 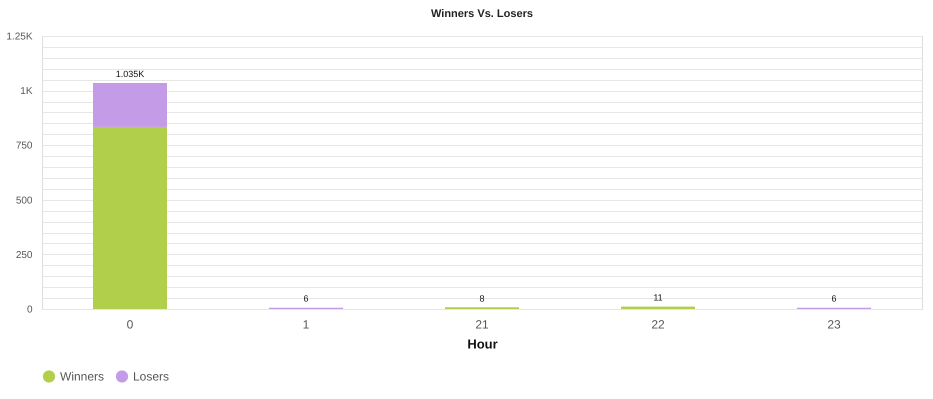 I want to click on x-tick-label: 1, so click(x=306, y=325).